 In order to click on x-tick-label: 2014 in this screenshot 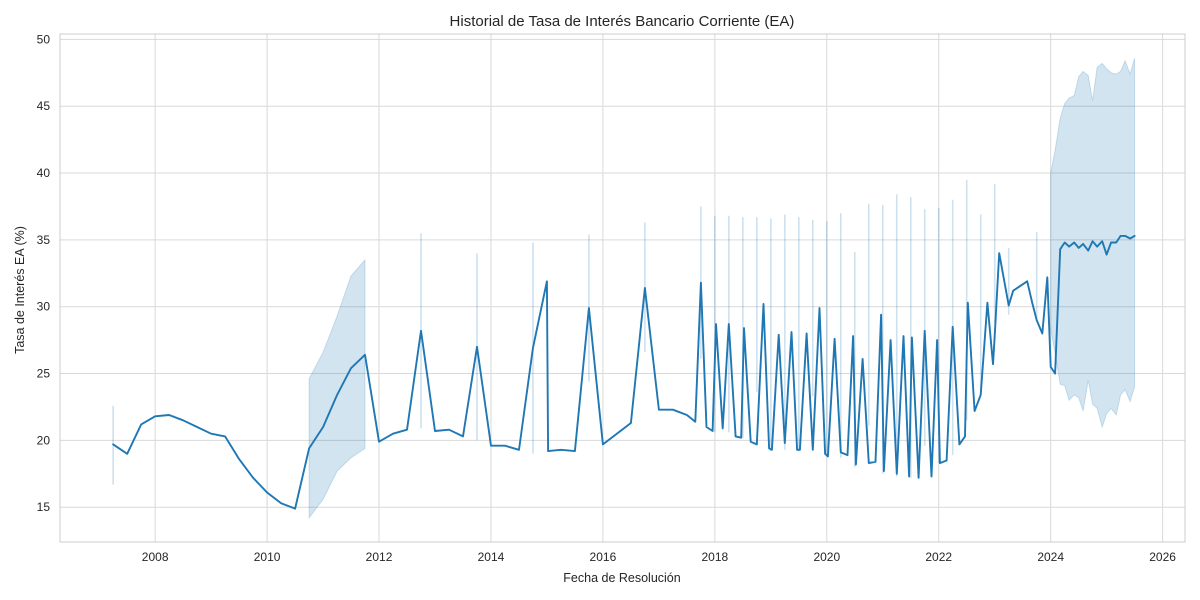, I will do `click(491, 557)`.